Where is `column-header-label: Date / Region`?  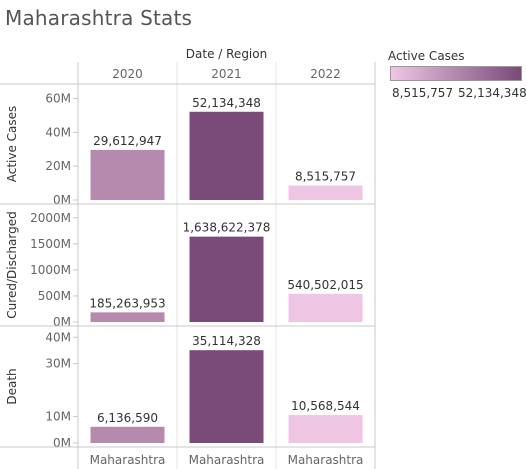
column-header-label: Date / Region is located at coordinates (226, 54).